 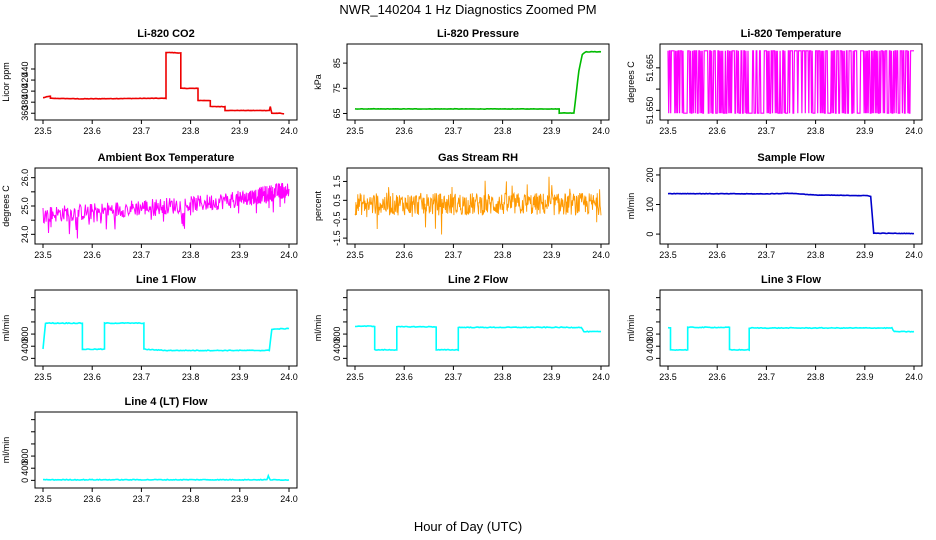 I want to click on panel-title: Line 2 Flow, so click(x=478, y=280).